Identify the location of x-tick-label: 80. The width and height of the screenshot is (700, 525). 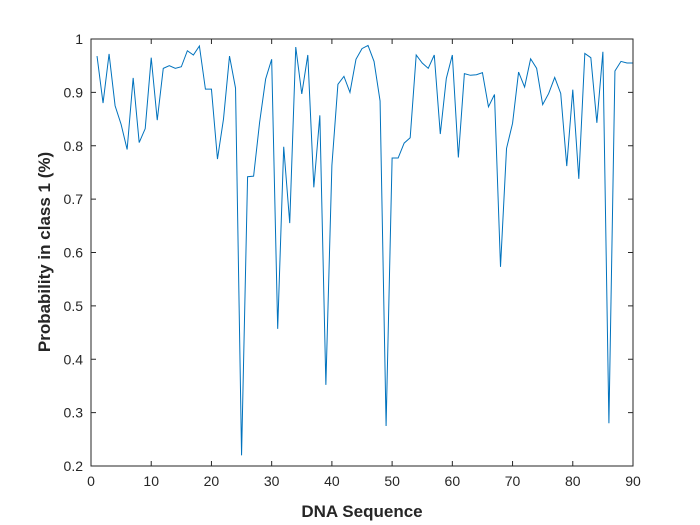
(573, 481).